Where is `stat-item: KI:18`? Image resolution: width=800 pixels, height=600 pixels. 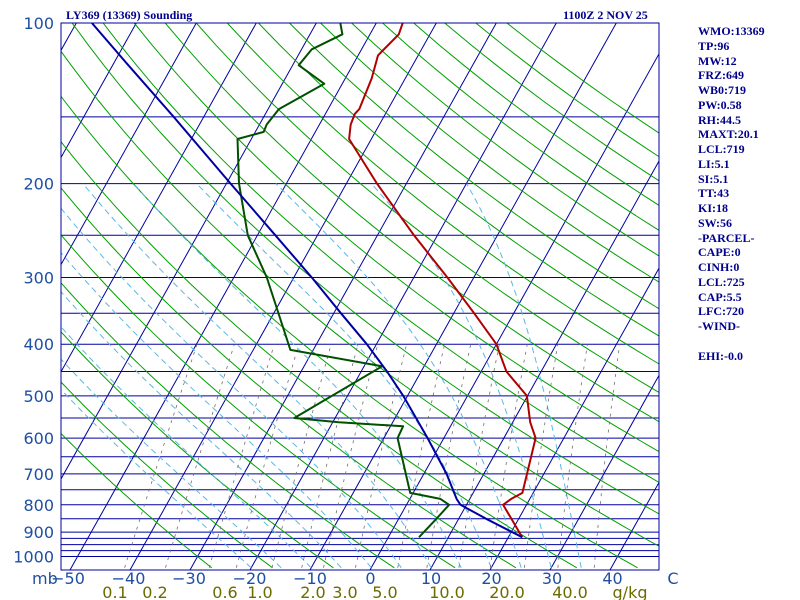 stat-item: KI:18 is located at coordinates (713, 208).